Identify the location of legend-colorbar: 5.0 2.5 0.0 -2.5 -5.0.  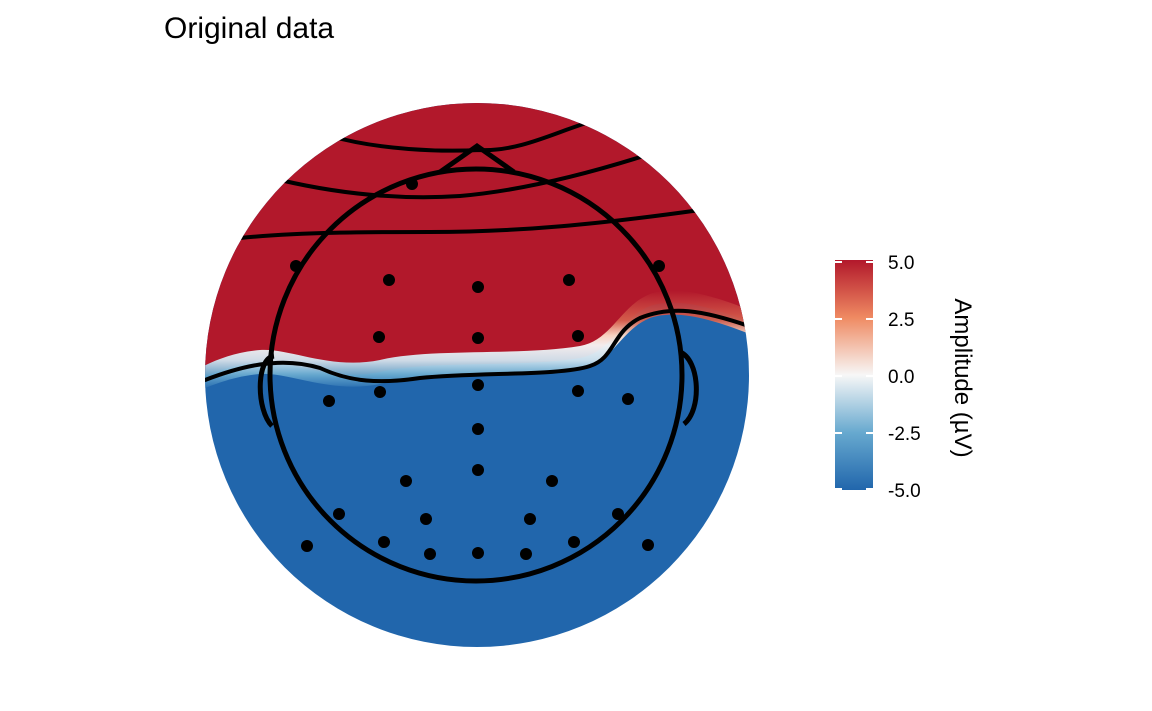
(878, 377).